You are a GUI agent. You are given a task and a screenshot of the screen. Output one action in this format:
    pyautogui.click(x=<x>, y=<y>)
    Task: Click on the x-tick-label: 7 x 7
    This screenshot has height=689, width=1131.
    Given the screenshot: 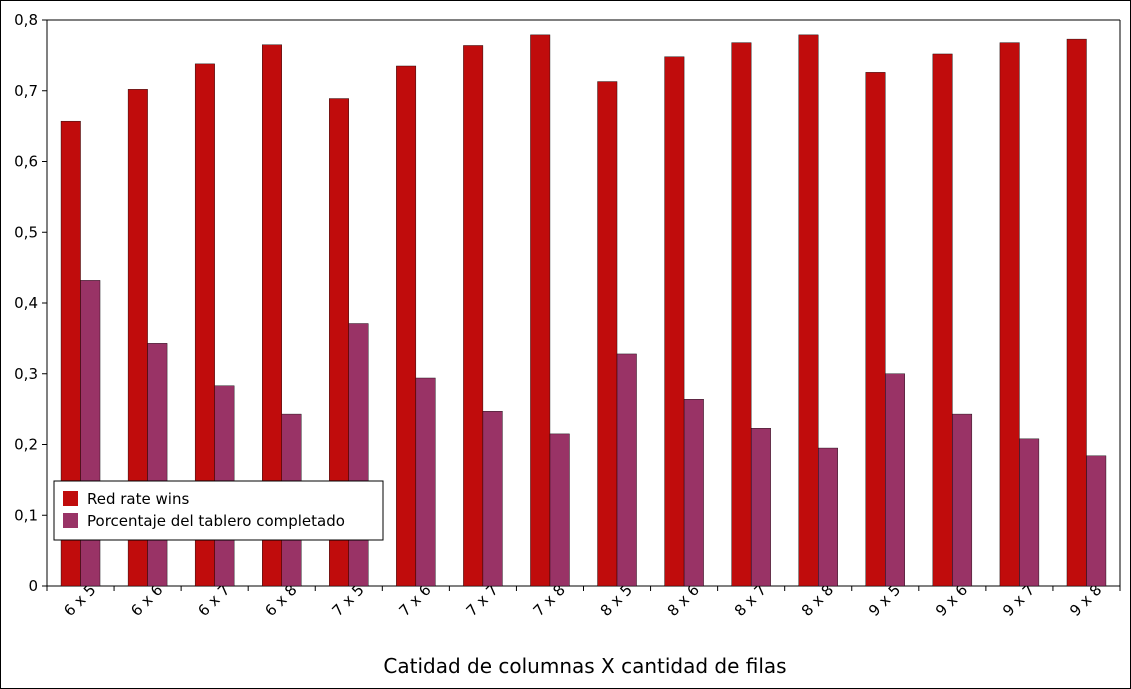 What is the action you would take?
    pyautogui.click(x=482, y=600)
    